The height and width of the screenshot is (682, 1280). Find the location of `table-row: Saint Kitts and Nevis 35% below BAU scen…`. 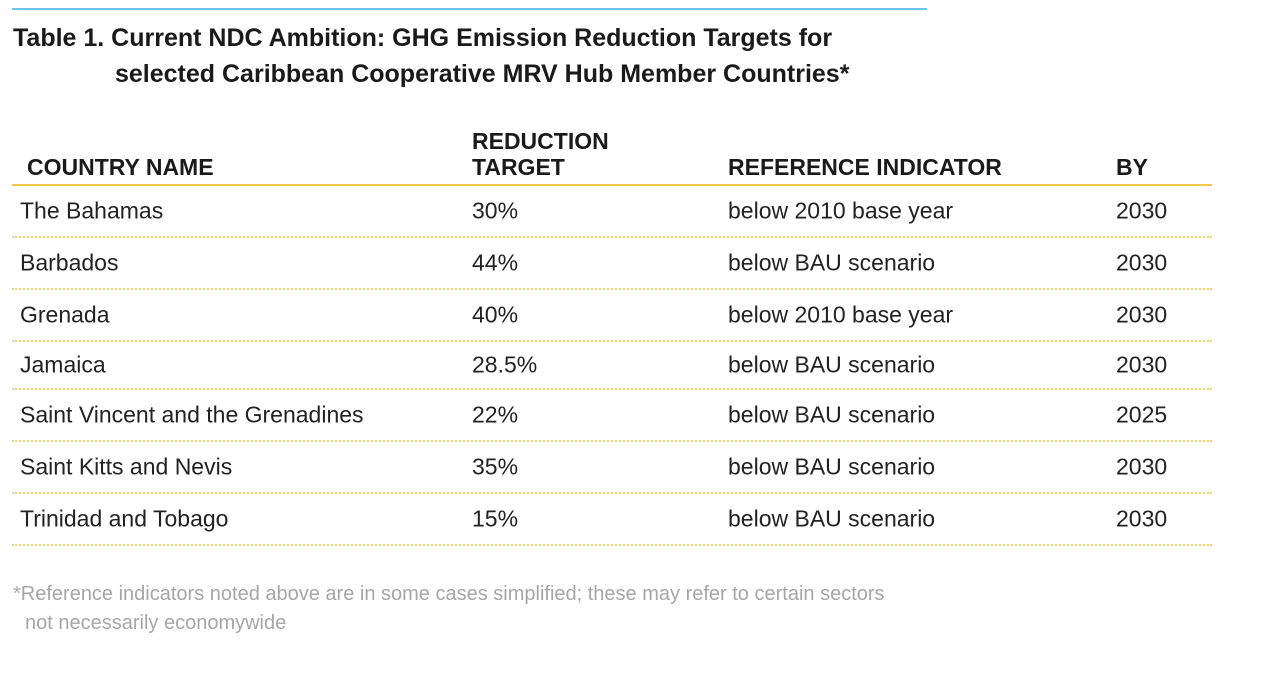

table-row: Saint Kitts and Nevis 35% below BAU scen… is located at coordinates (612, 468).